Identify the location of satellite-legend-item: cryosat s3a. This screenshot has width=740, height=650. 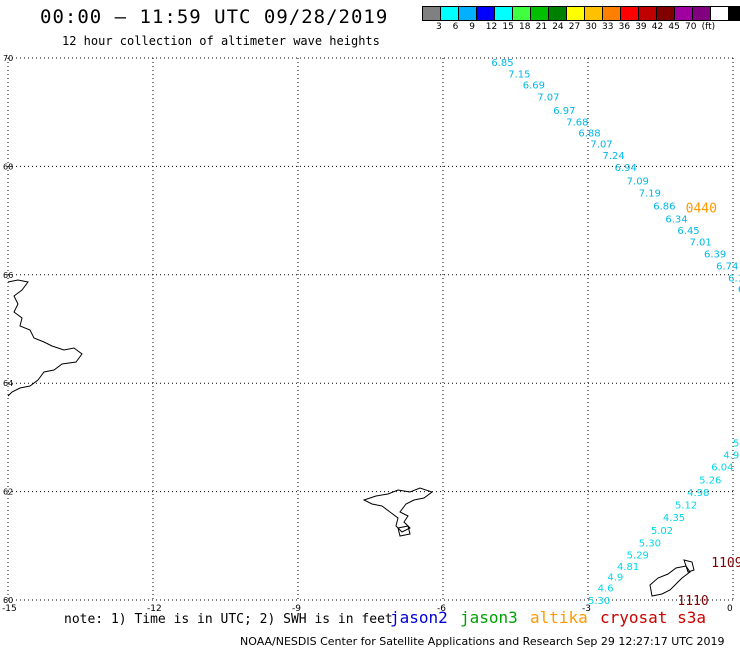
(653, 617).